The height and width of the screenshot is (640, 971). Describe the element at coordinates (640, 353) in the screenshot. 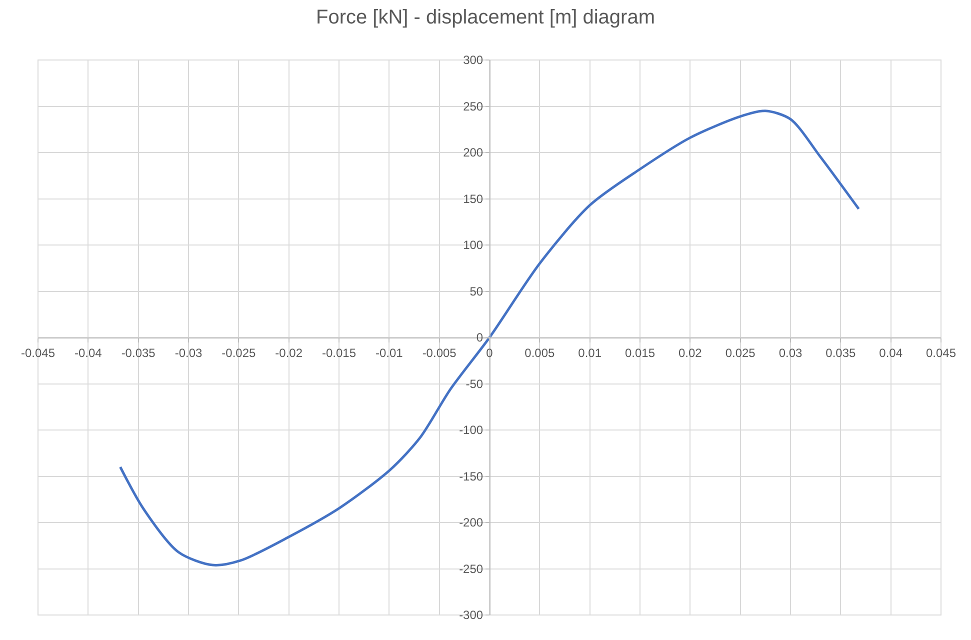

I see `x-tick-label: 0.015` at that location.